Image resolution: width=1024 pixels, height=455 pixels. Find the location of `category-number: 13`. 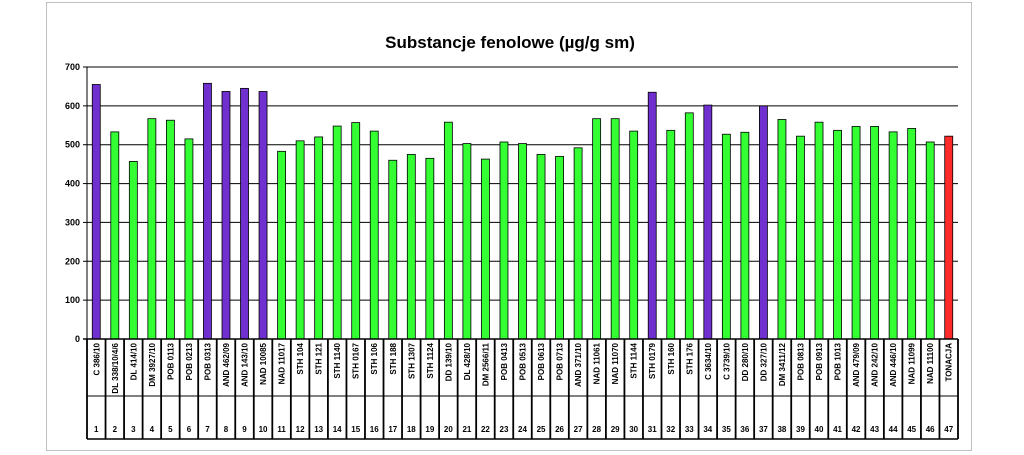

category-number: 13 is located at coordinates (318, 429).